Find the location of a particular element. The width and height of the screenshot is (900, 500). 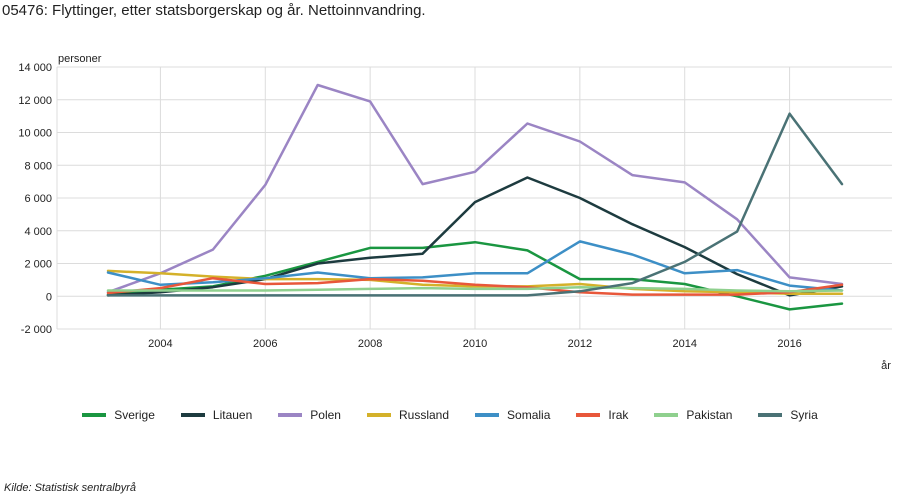

series-line-russland is located at coordinates (475, 282).